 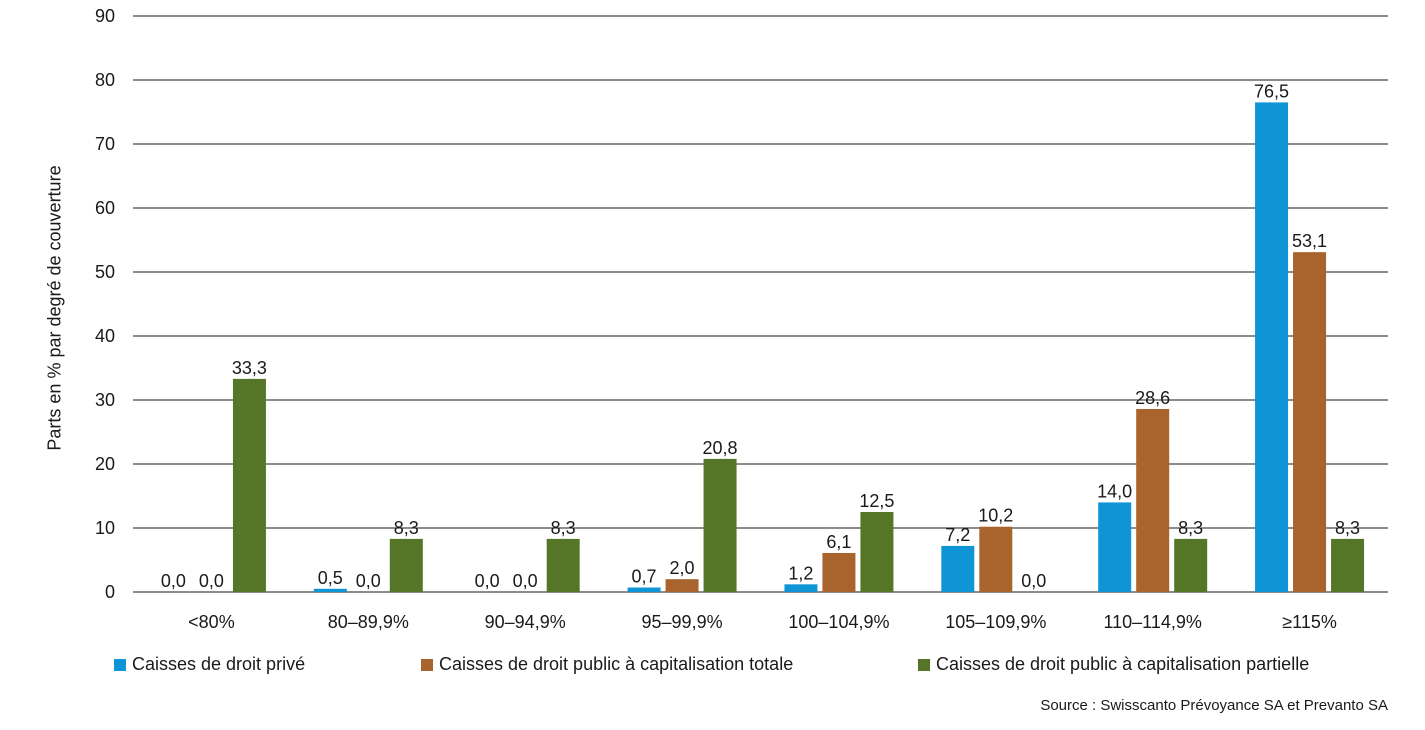 What do you see at coordinates (110, 592) in the screenshot?
I see `y-tick-label: 0` at bounding box center [110, 592].